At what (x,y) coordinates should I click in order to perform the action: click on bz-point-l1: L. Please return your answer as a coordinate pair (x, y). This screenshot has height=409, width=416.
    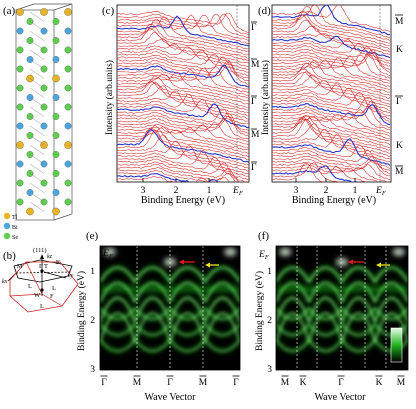
    Looking at the image, I should click on (30, 286).